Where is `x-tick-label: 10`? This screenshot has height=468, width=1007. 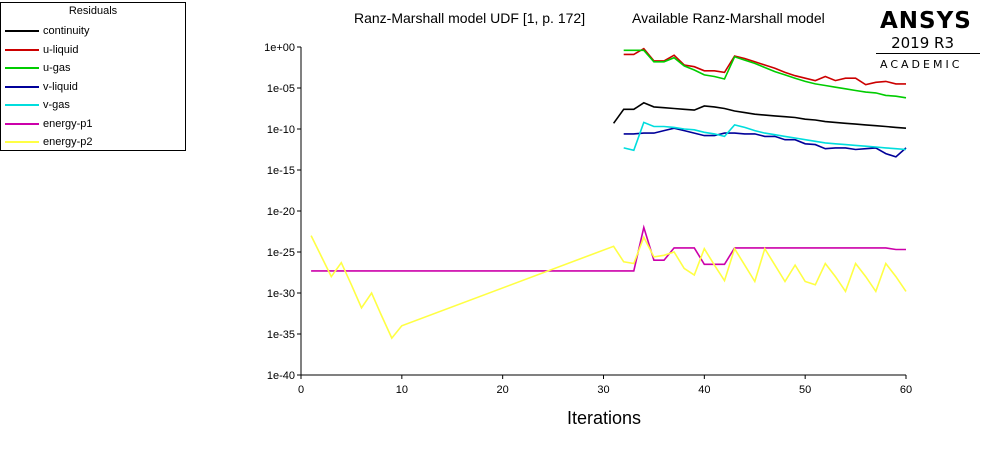
x-tick-label: 10 is located at coordinates (402, 390).